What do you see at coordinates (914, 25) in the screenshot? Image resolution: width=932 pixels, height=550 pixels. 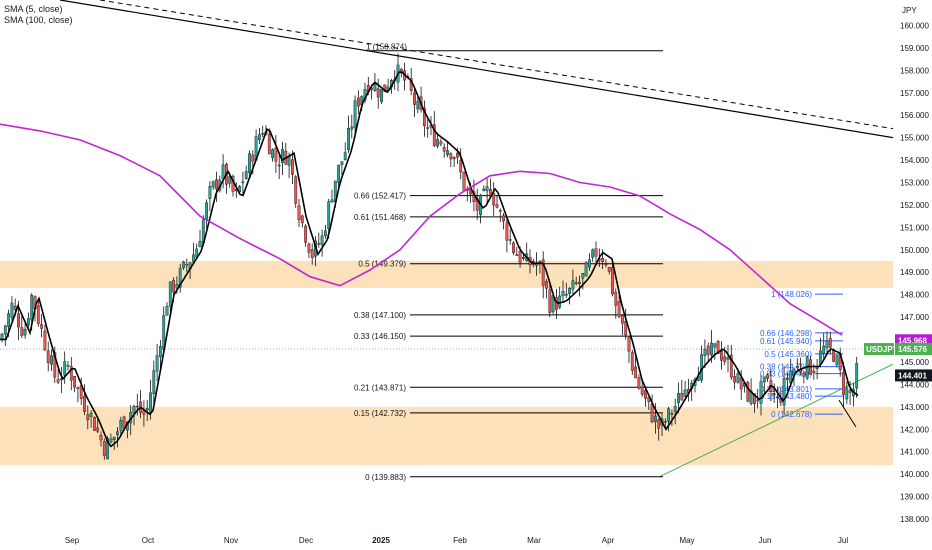 I see `y-tick-label: 160.000` at bounding box center [914, 25].